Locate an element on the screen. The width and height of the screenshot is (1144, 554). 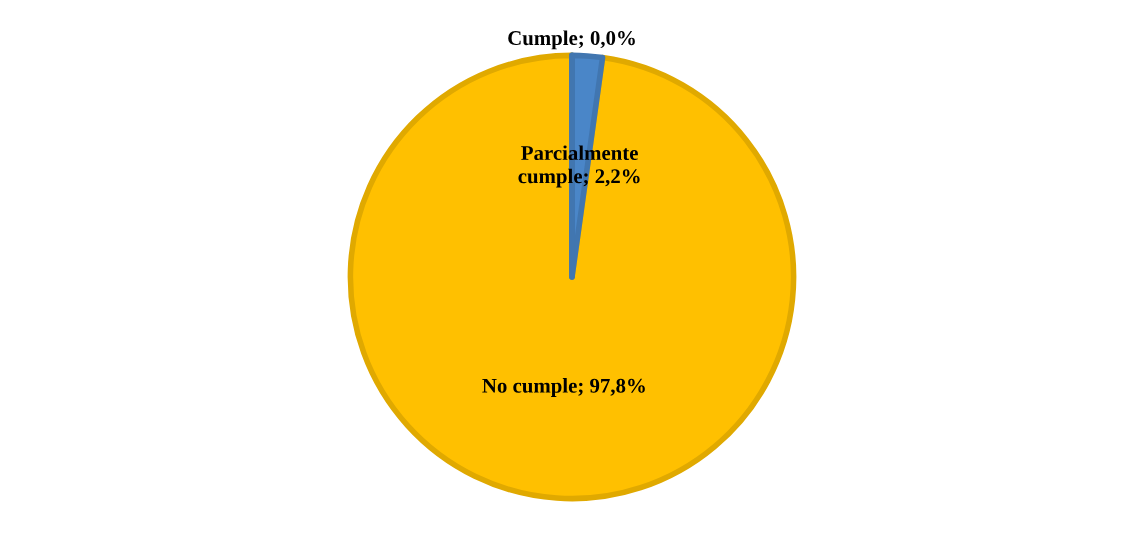
category-label: Cumple; 0,0% is located at coordinates (571, 40).